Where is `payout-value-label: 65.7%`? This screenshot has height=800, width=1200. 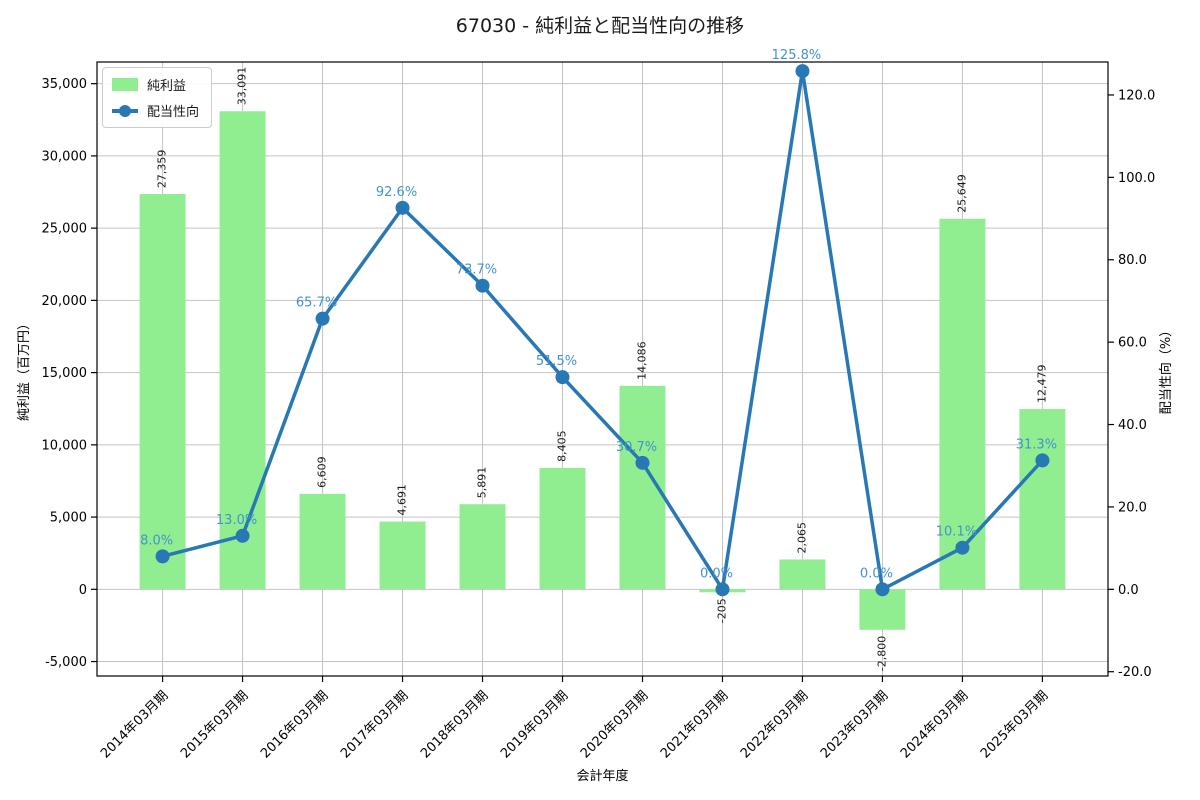
payout-value-label: 65.7% is located at coordinates (316, 303).